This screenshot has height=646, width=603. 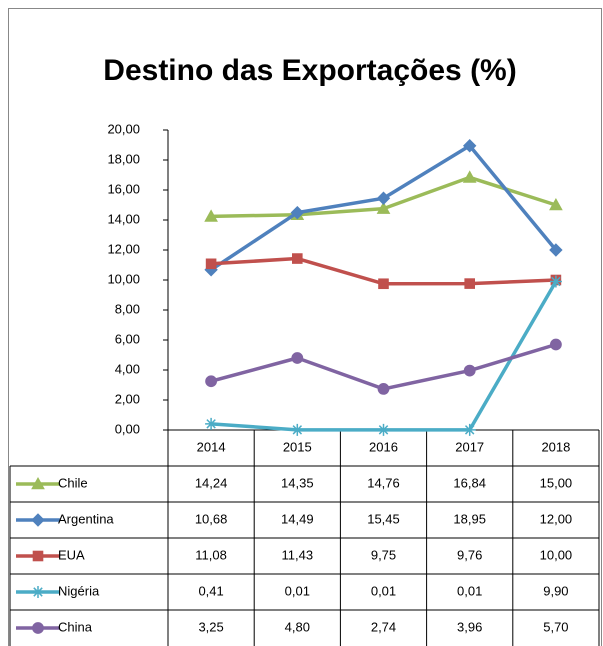 What do you see at coordinates (556, 518) in the screenshot?
I see `table-cell: 12,00` at bounding box center [556, 518].